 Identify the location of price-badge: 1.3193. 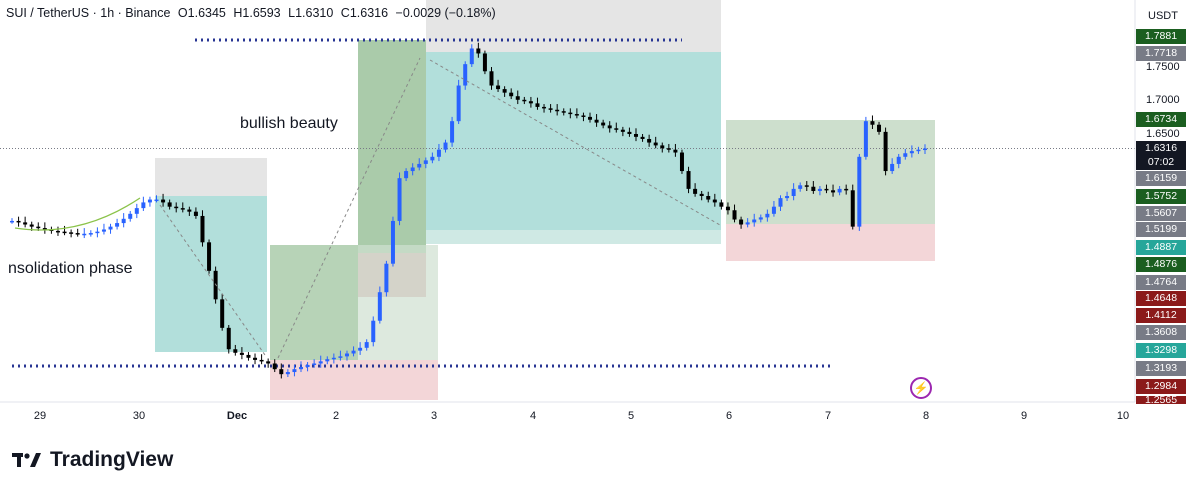
(1161, 368).